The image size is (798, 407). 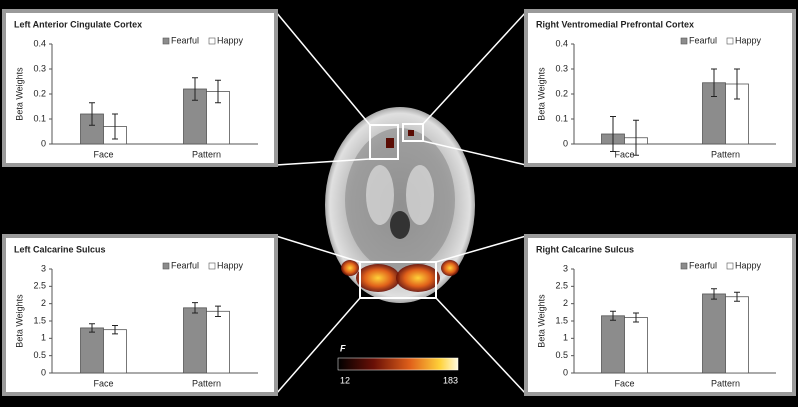 I want to click on brain-slice, so click(x=400, y=205).